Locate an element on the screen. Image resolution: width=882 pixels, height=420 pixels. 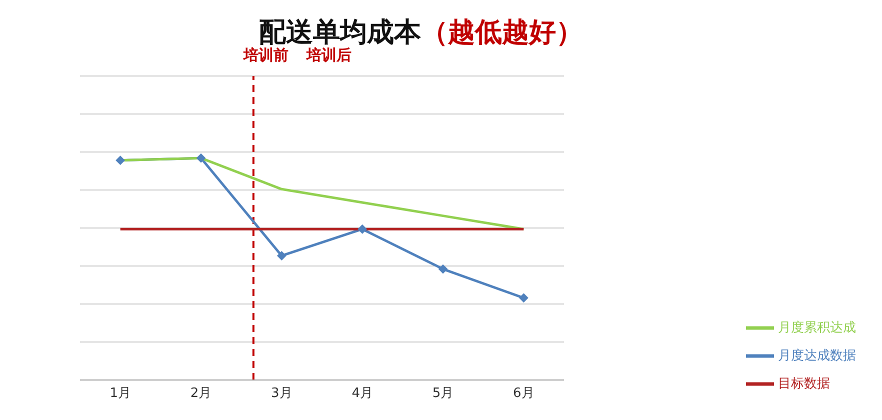
x-tick-label: 3月 is located at coordinates (281, 394).